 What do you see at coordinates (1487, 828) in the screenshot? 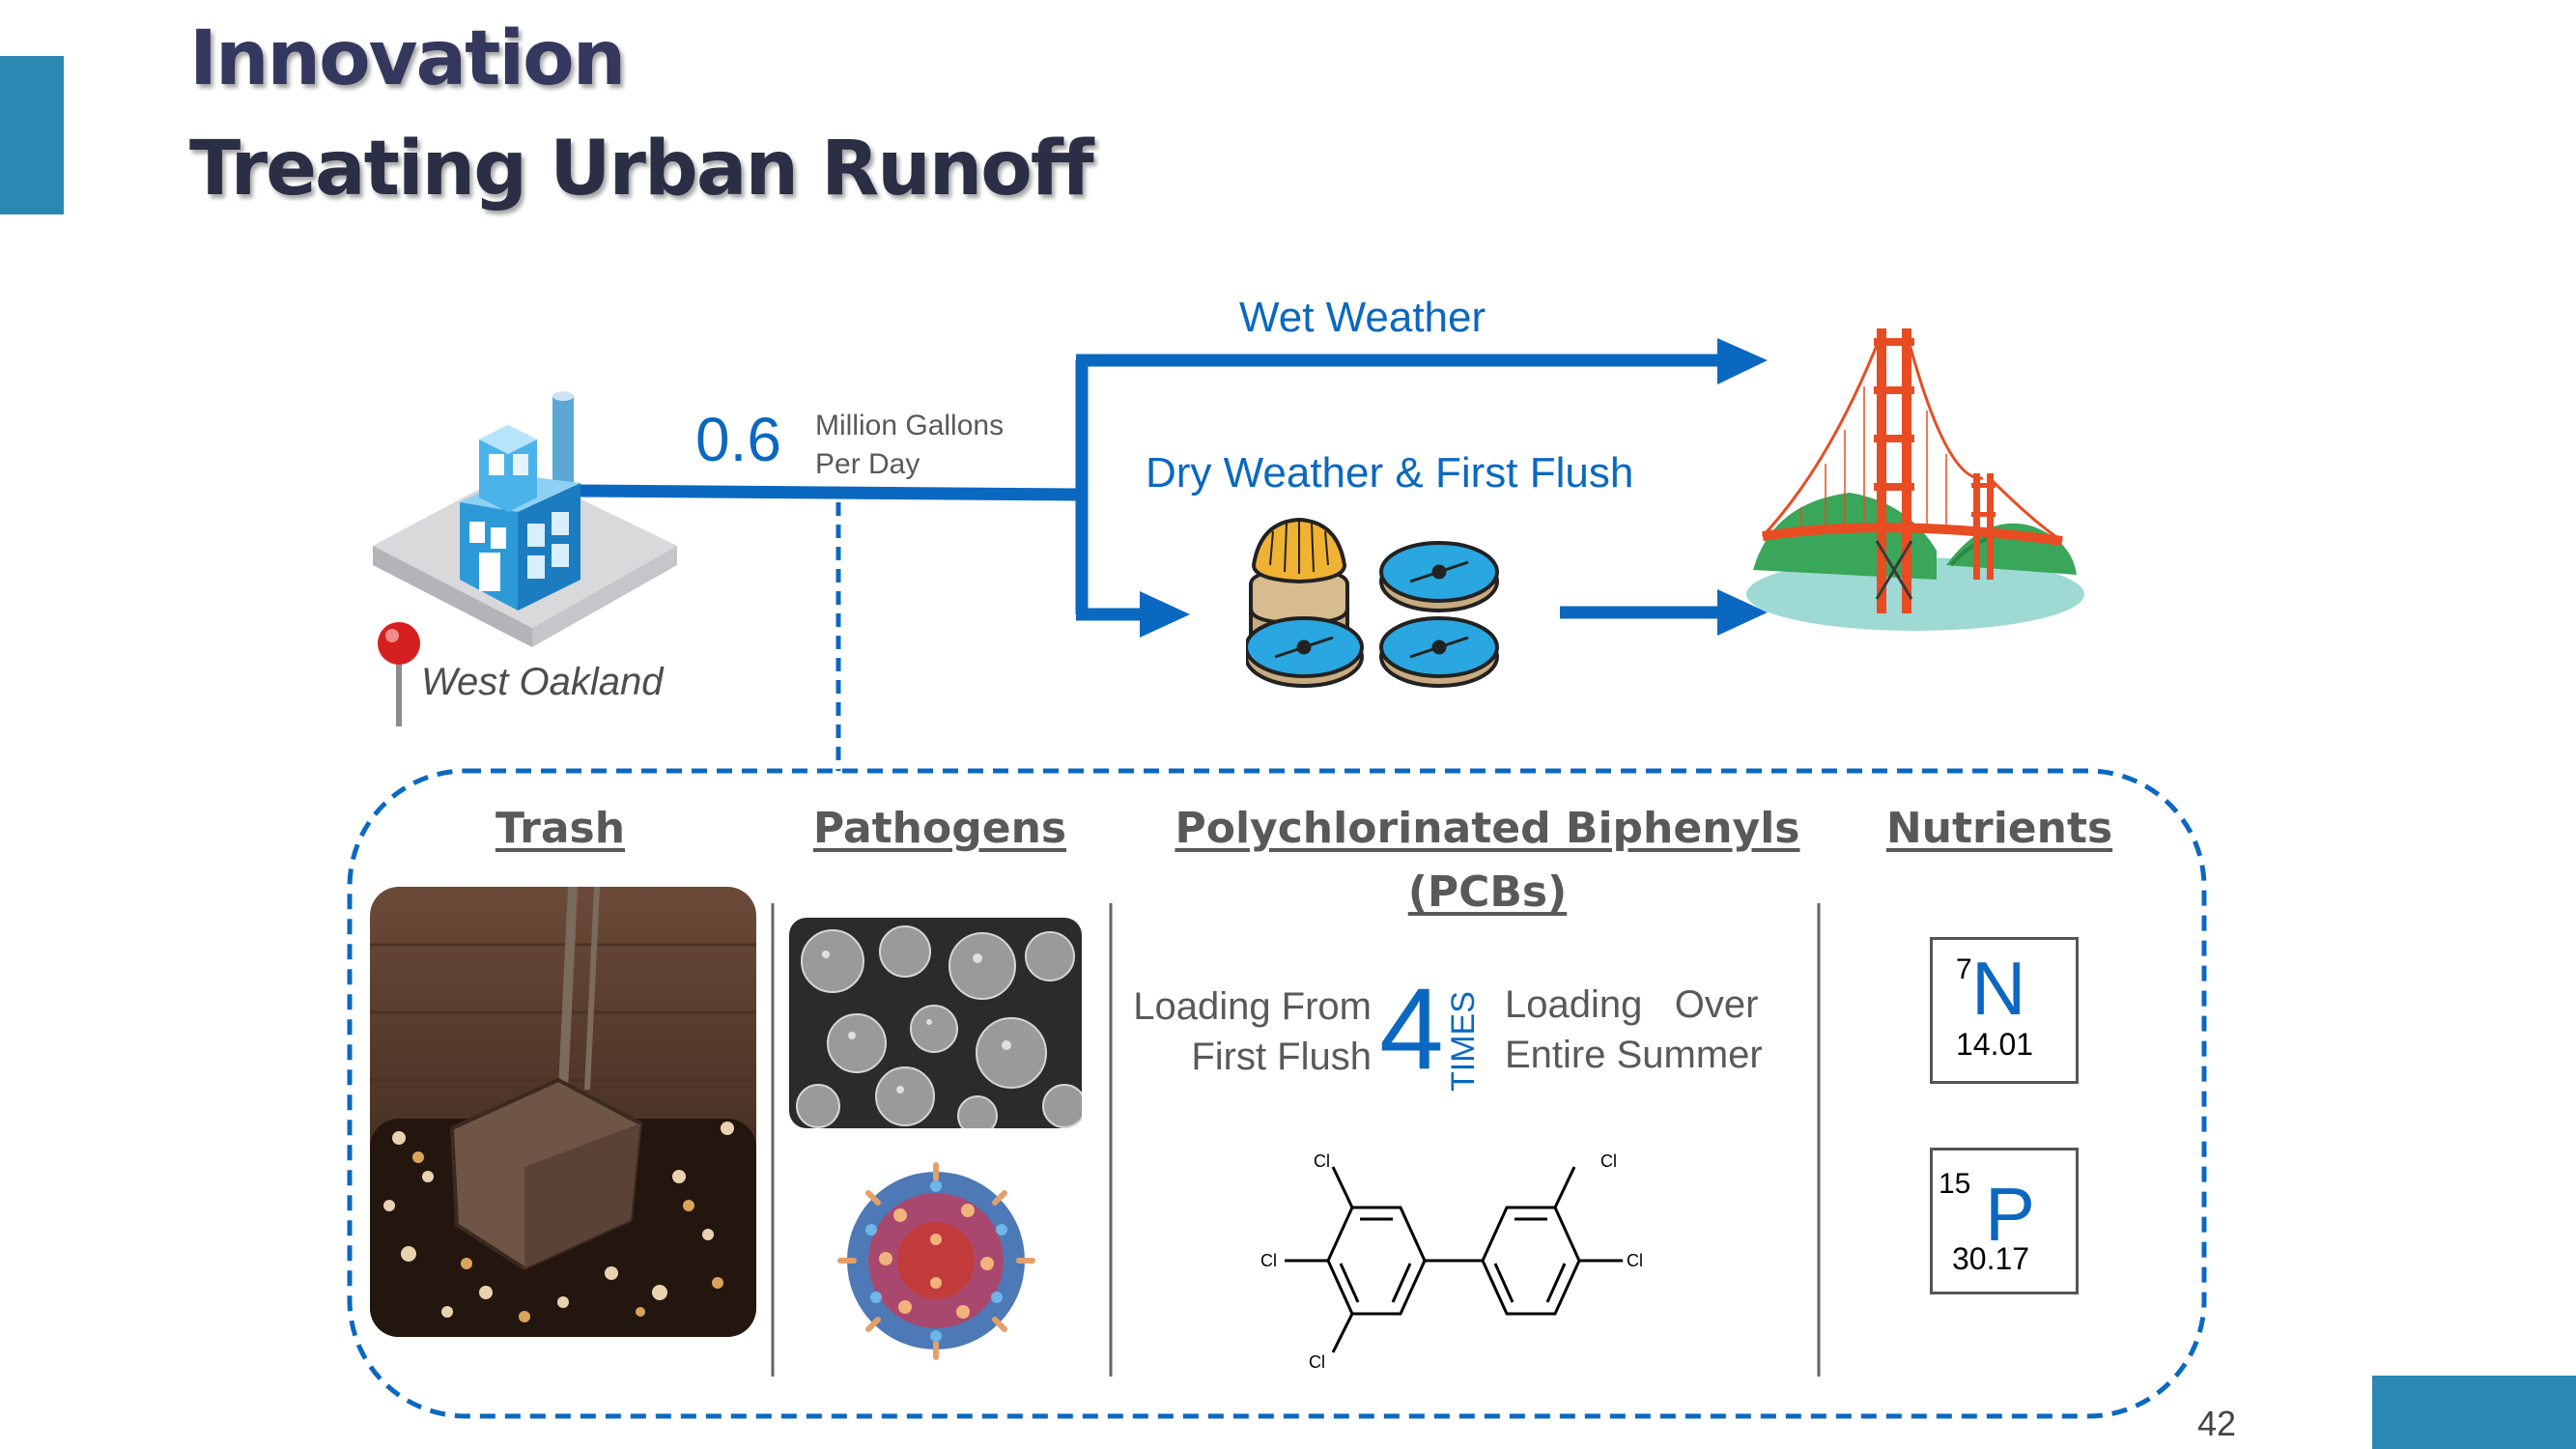
I see `pcbs-heading-line1: Polychlorinated Biphenyls` at bounding box center [1487, 828].